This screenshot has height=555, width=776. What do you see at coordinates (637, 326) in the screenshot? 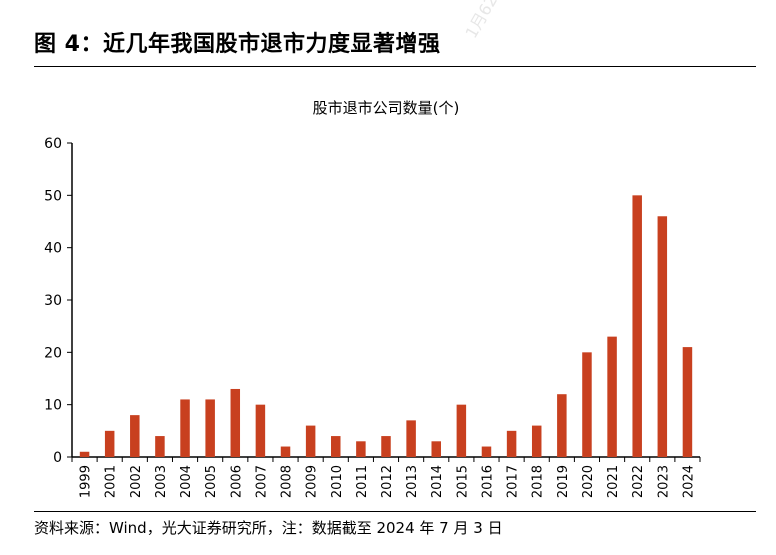
I see `bar-2022` at bounding box center [637, 326].